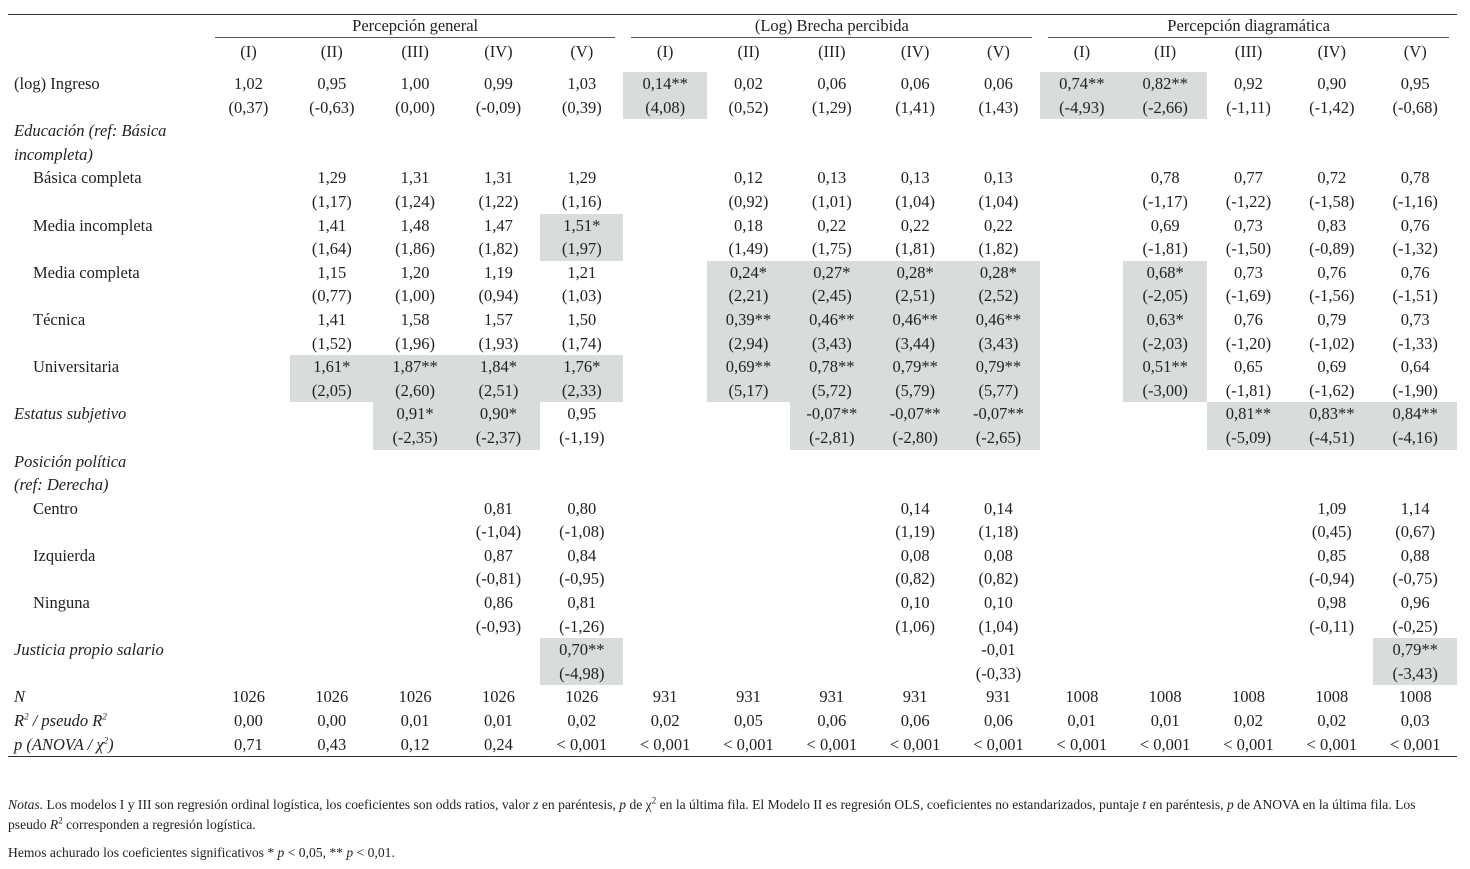 The width and height of the screenshot is (1470, 869). Describe the element at coordinates (1248, 721) in the screenshot. I see `stats-cell: 0,02` at that location.